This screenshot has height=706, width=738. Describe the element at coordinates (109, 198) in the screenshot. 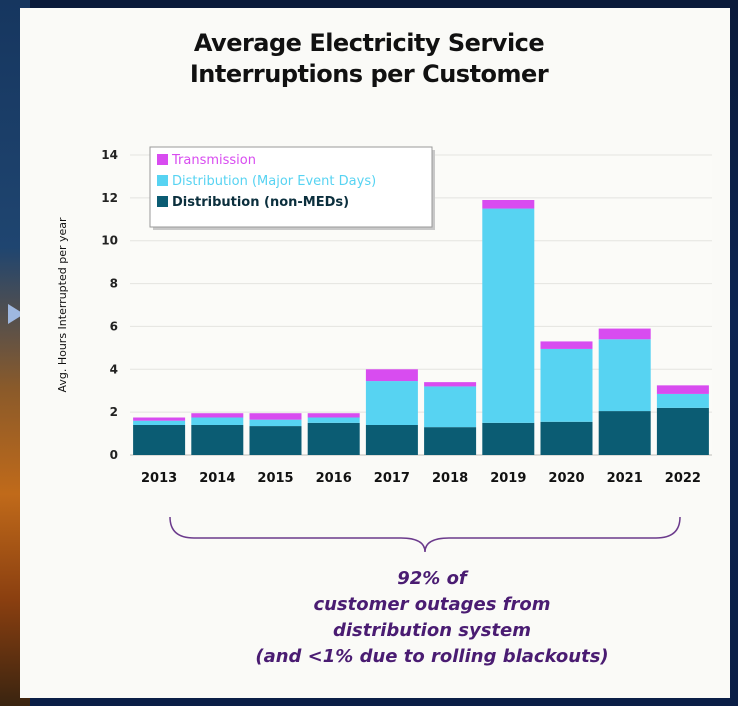

I see `y-tick-label: 12` at that location.